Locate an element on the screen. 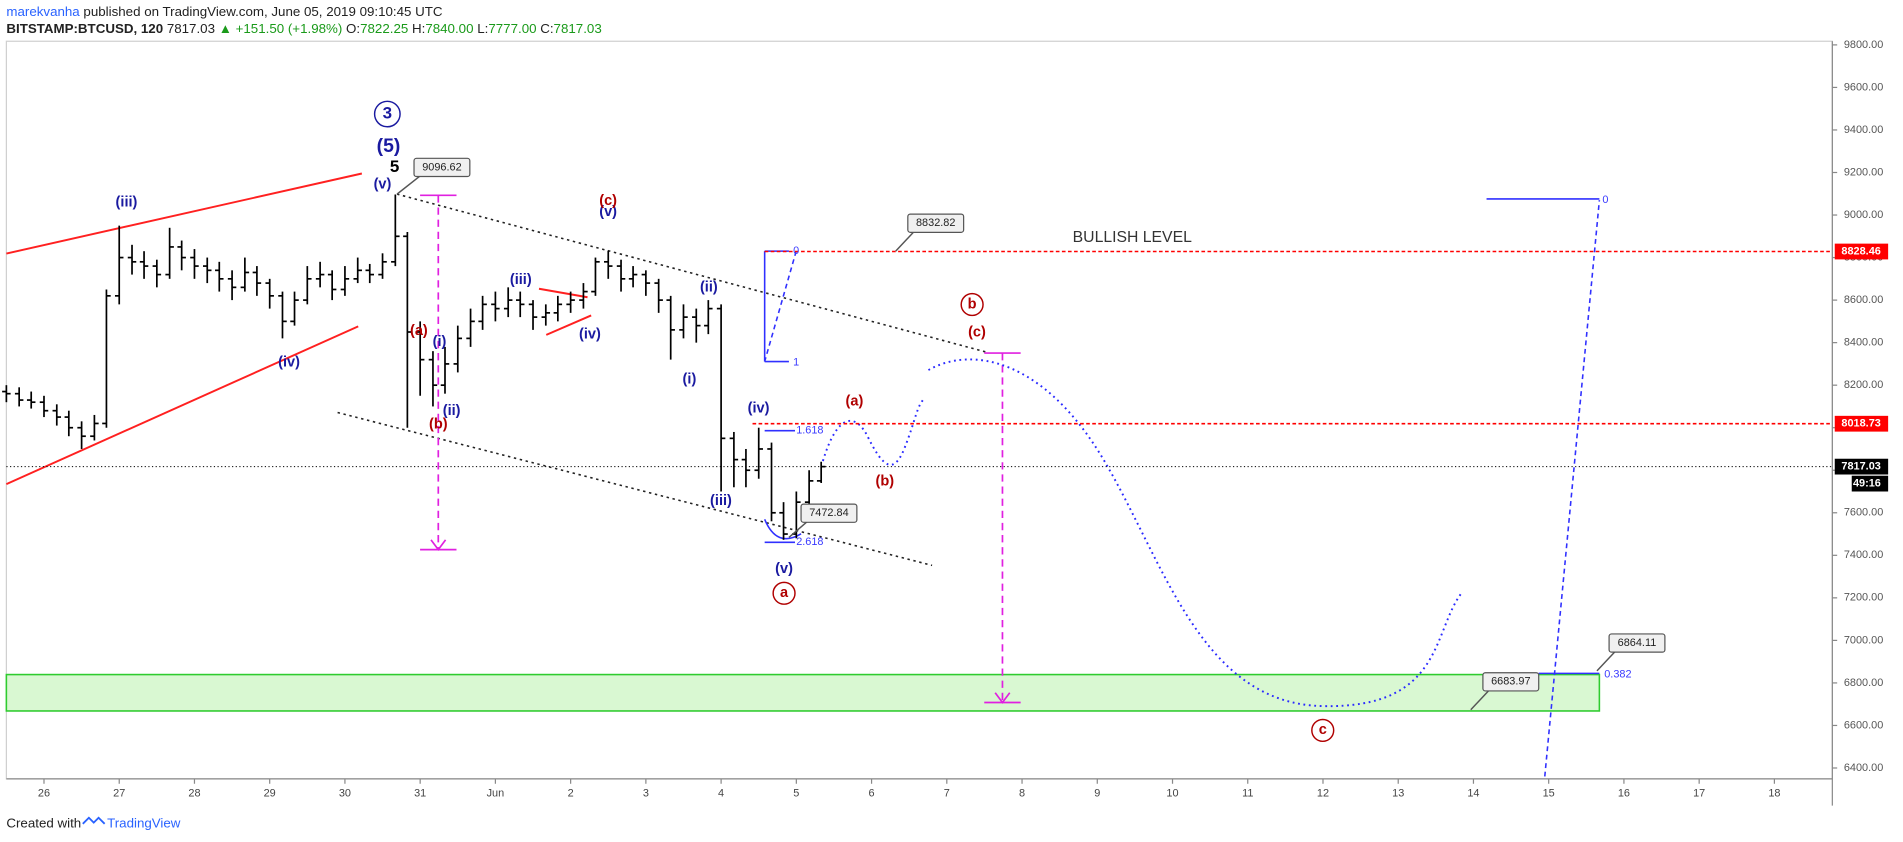  x-tick-label: 7 is located at coordinates (947, 793).